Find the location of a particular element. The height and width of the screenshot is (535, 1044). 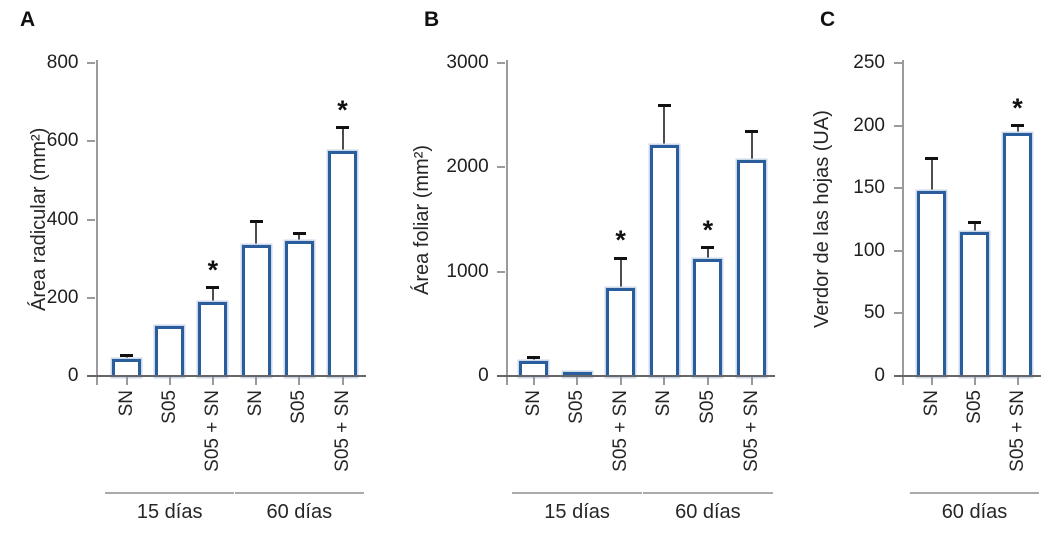

y-axis-tick-label: 200 is located at coordinates (869, 125).